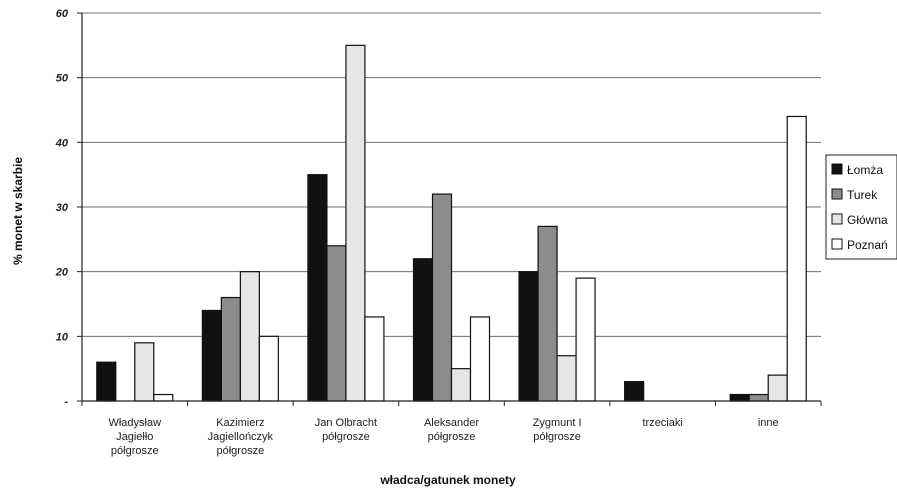 The width and height of the screenshot is (897, 494). What do you see at coordinates (106, 381) in the screenshot?
I see `bar-Łomża-0` at bounding box center [106, 381].